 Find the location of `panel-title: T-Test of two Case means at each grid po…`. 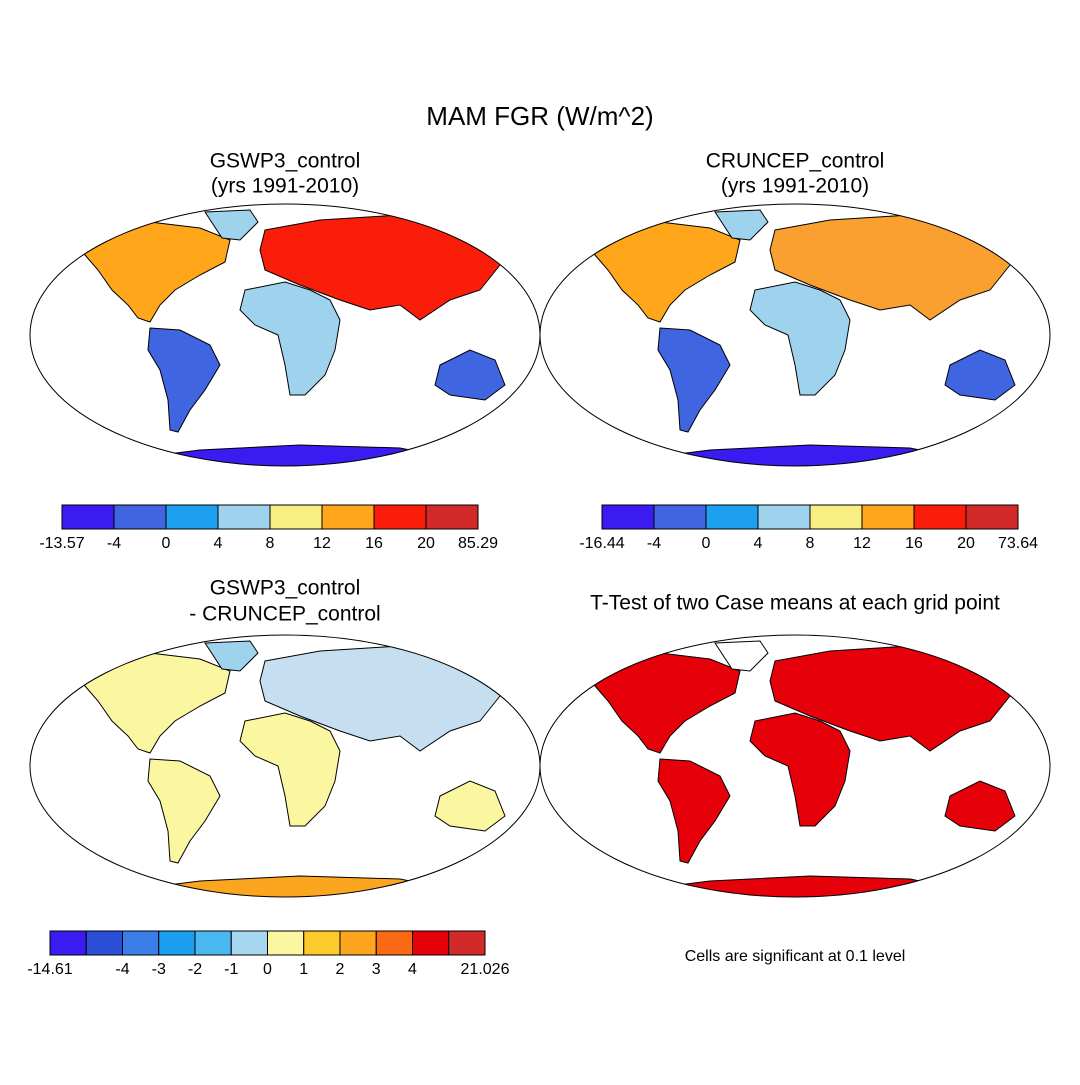

panel-title: T-Test of two Case means at each grid po… is located at coordinates (795, 603).